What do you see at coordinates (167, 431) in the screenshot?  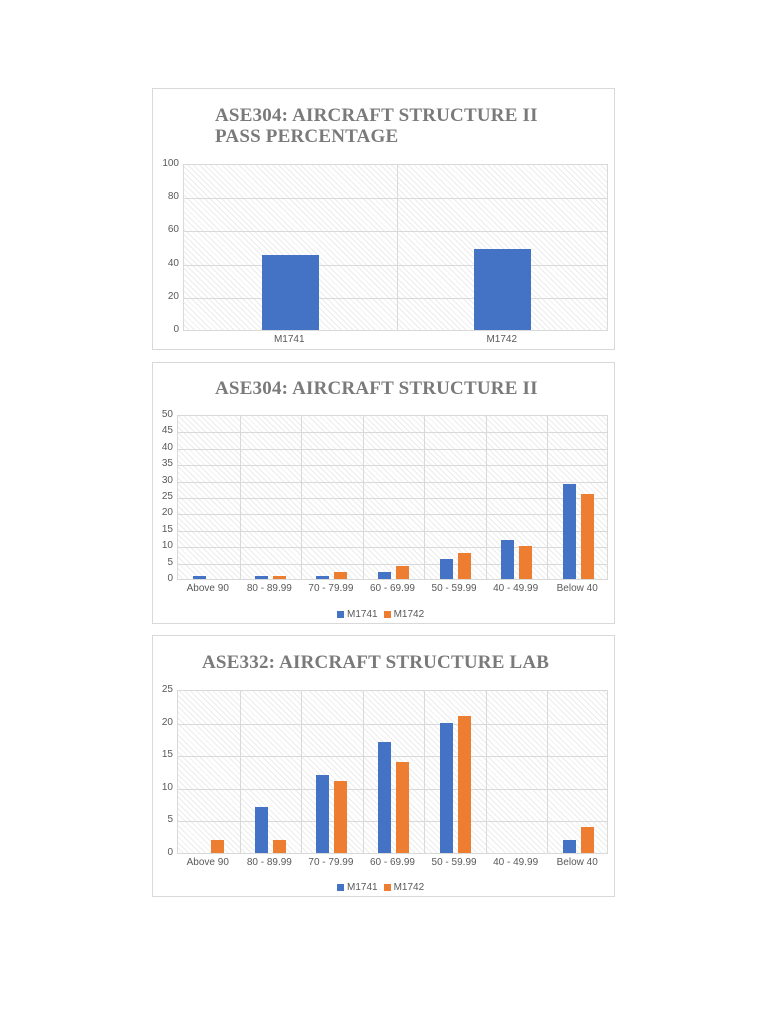 I see `y-tick-label: 45` at bounding box center [167, 431].